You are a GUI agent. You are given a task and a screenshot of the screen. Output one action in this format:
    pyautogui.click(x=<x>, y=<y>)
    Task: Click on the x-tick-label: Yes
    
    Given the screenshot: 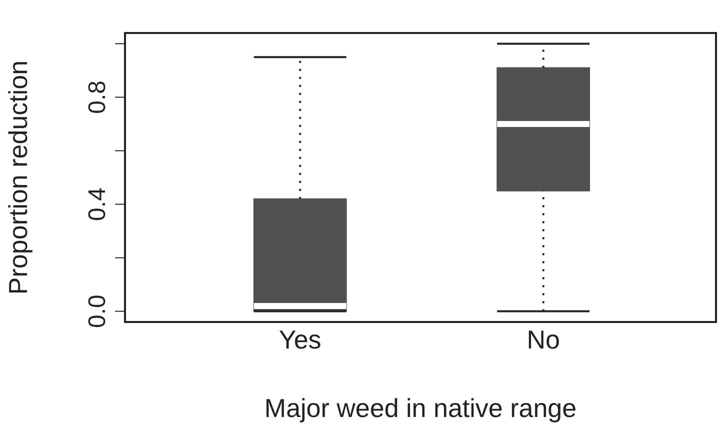 What is the action you would take?
    pyautogui.click(x=300, y=339)
    